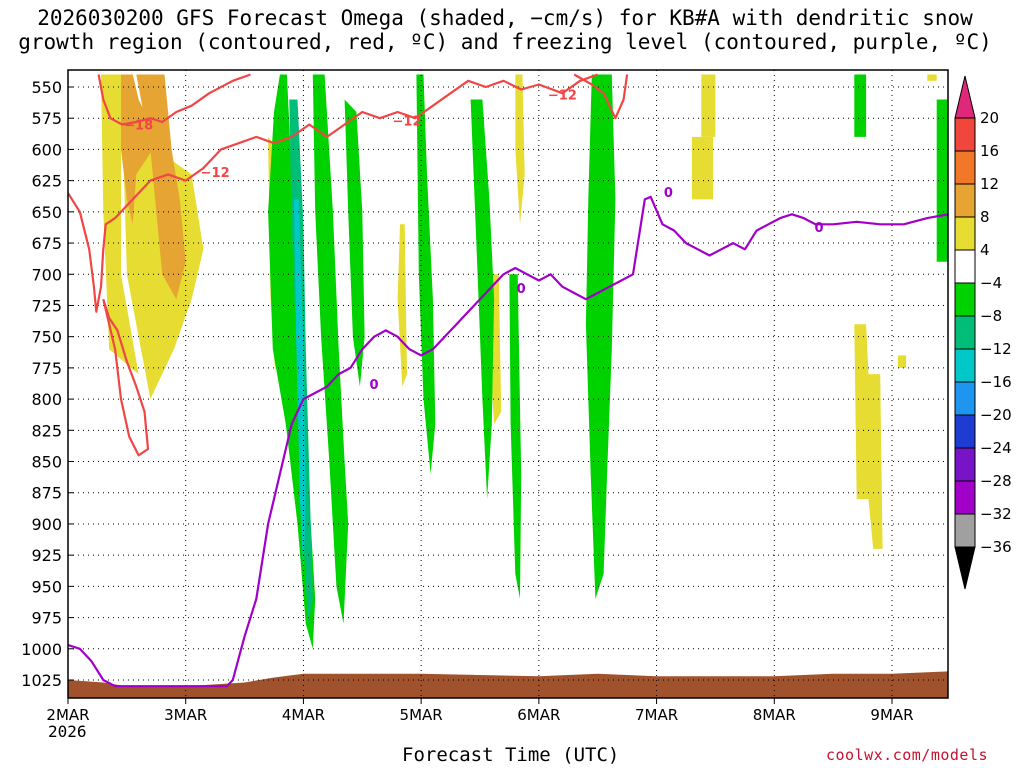 The width and height of the screenshot is (1024, 768). Describe the element at coordinates (983, 332) in the screenshot. I see `colorbar: 20 16 12 8 4 −4 −8 −12 −16 −20 −24 −28 −32 −36` at that location.